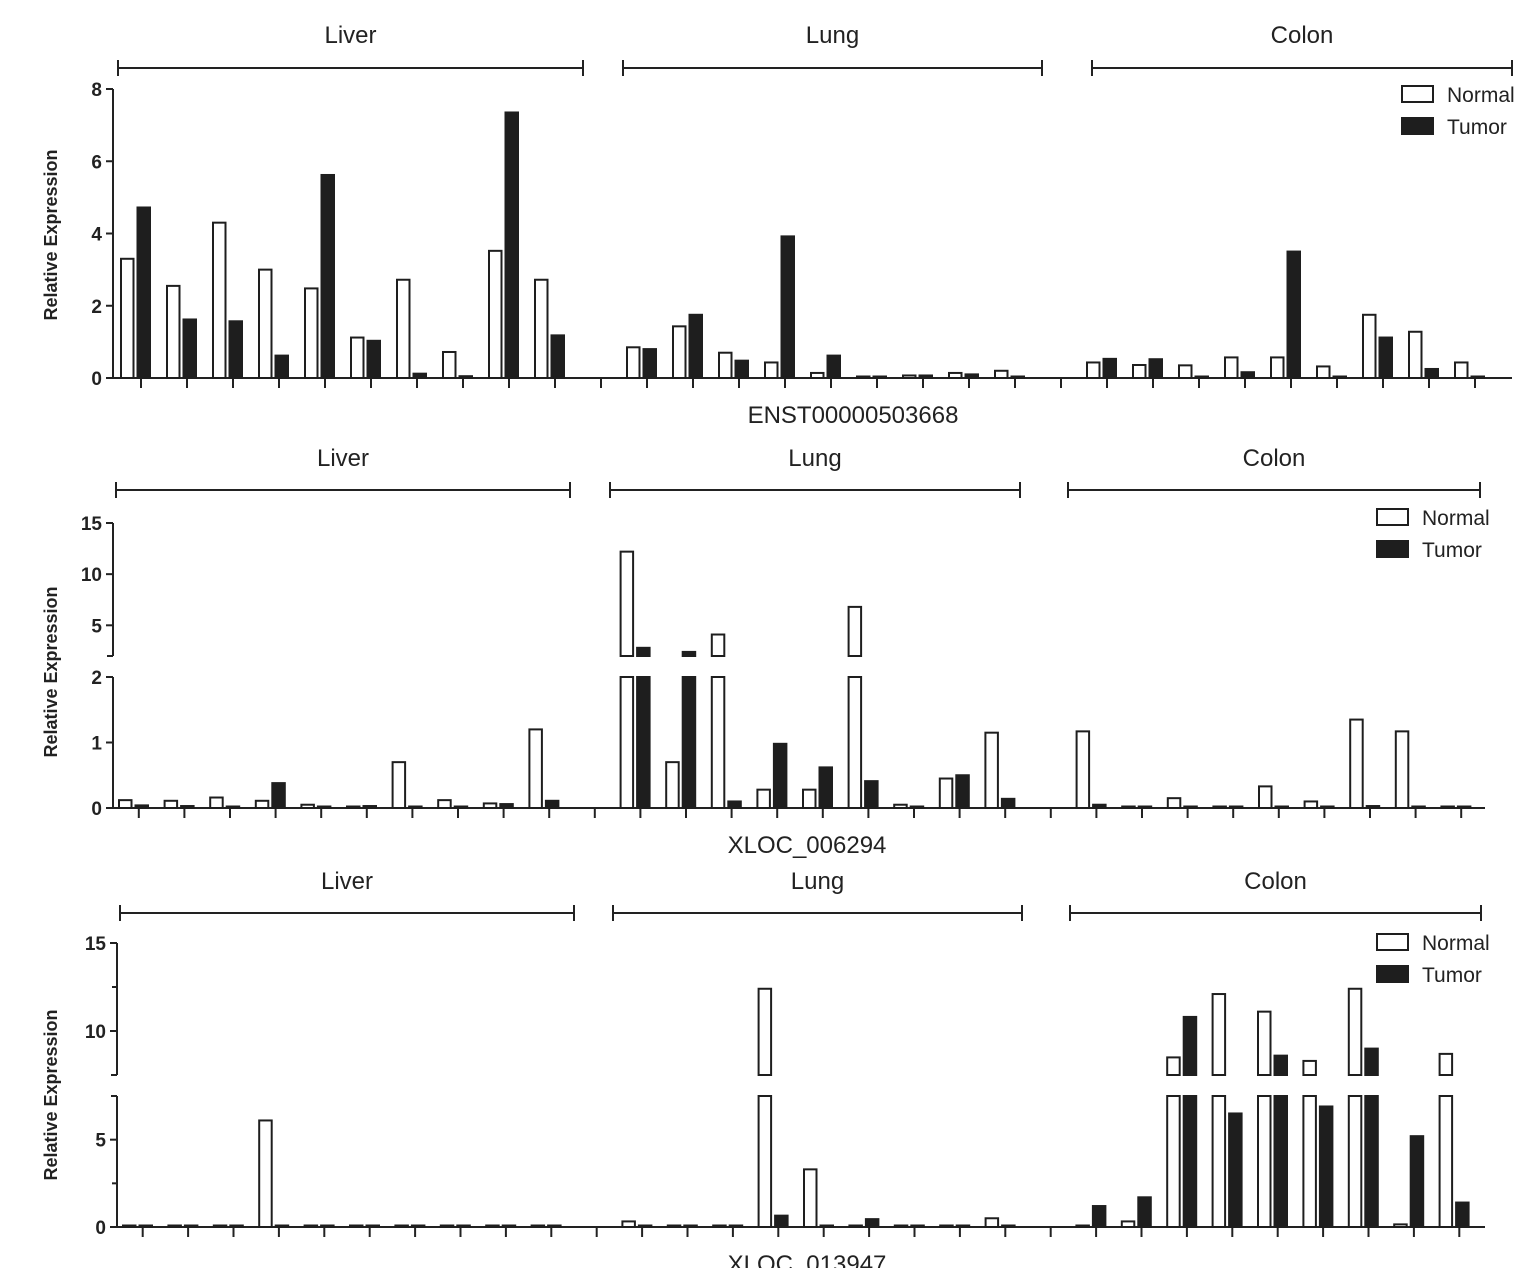 The height and width of the screenshot is (1268, 1525). Describe the element at coordinates (100, 1228) in the screenshot. I see `y-tick-label: 0` at that location.